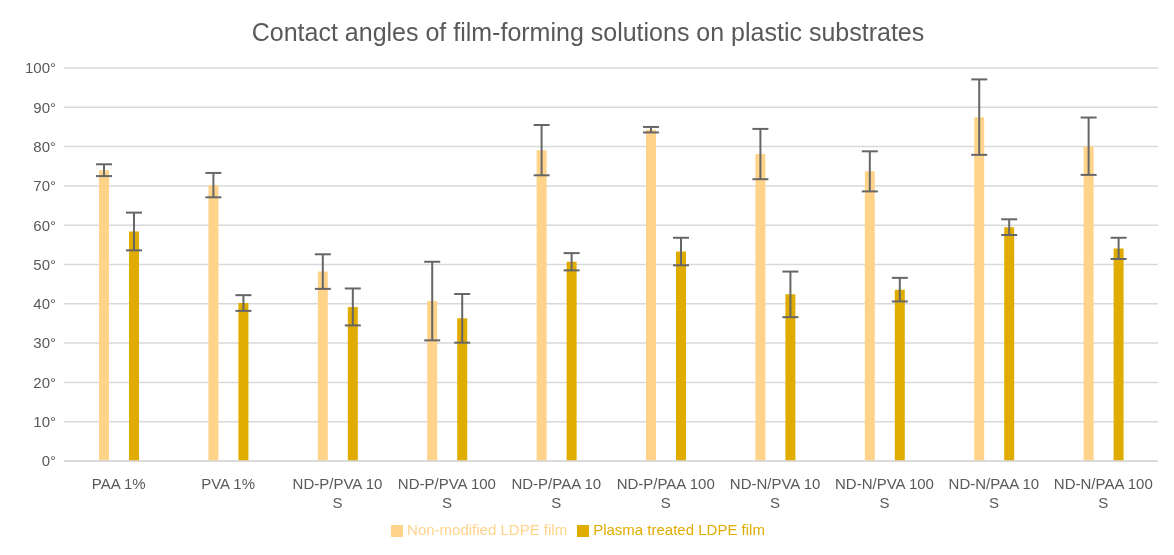 The image size is (1174, 555). What do you see at coordinates (665, 493) in the screenshot?
I see `x-tick-label: ND-P/PAA 100 S` at bounding box center [665, 493].